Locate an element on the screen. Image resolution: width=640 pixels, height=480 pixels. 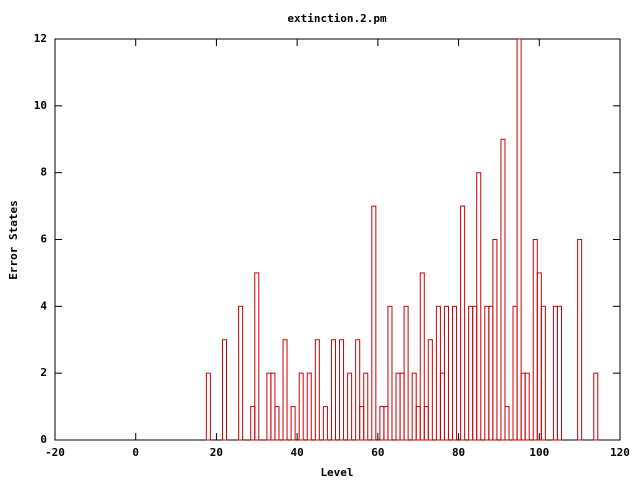
y-tick-label: 4 is located at coordinates (43, 305).